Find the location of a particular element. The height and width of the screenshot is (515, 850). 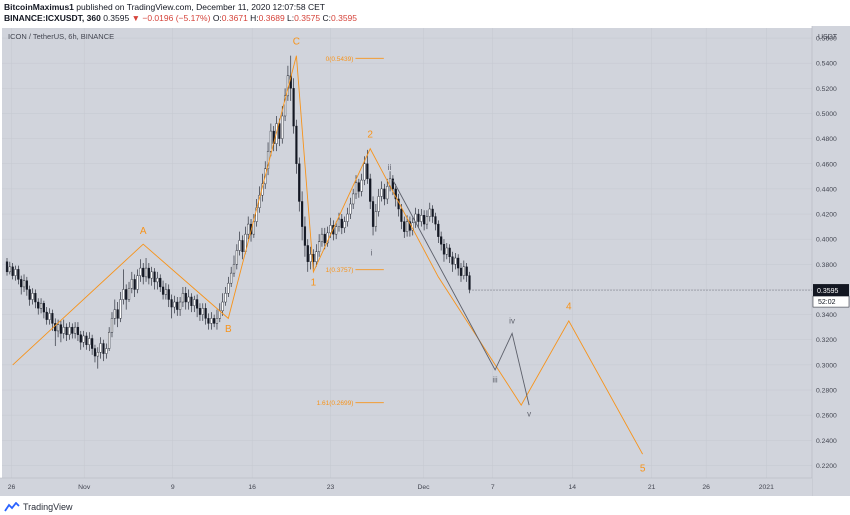

price-tick-label: 0.4800 is located at coordinates (826, 139).